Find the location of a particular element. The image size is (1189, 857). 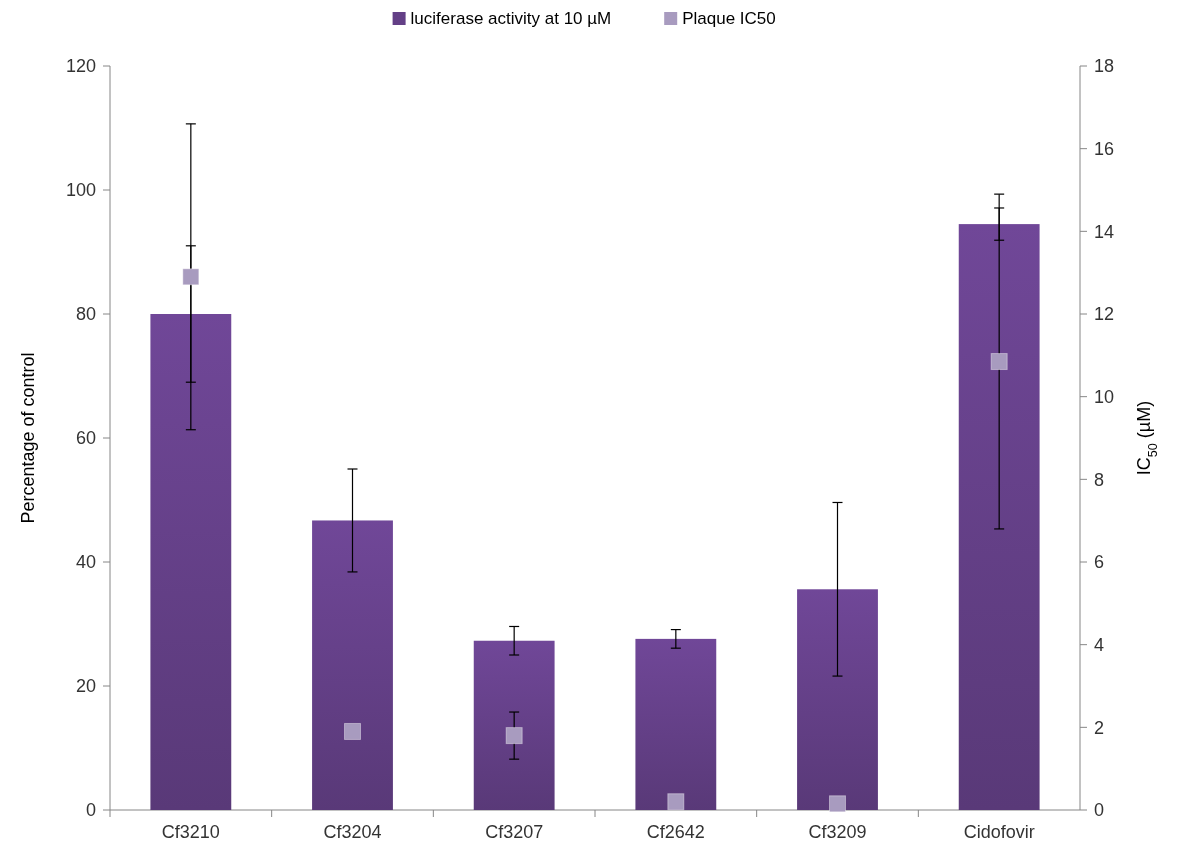

y-tick-label: 20 is located at coordinates (85, 686).